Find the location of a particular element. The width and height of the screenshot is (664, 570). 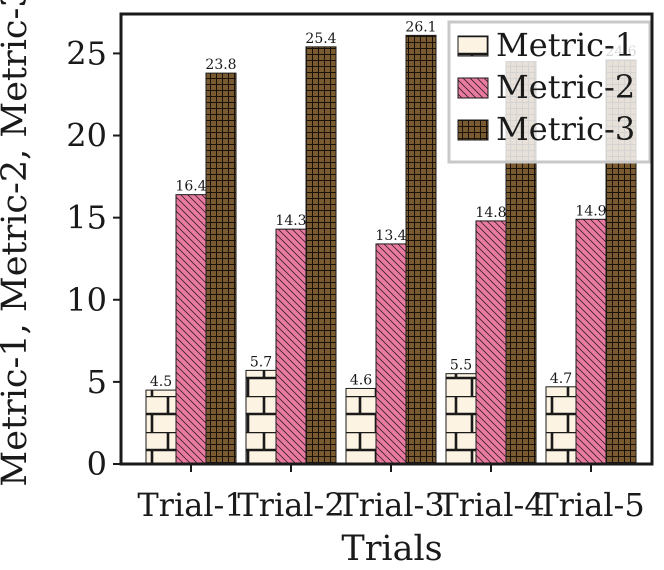

data-label: 4.7 is located at coordinates (561, 379).